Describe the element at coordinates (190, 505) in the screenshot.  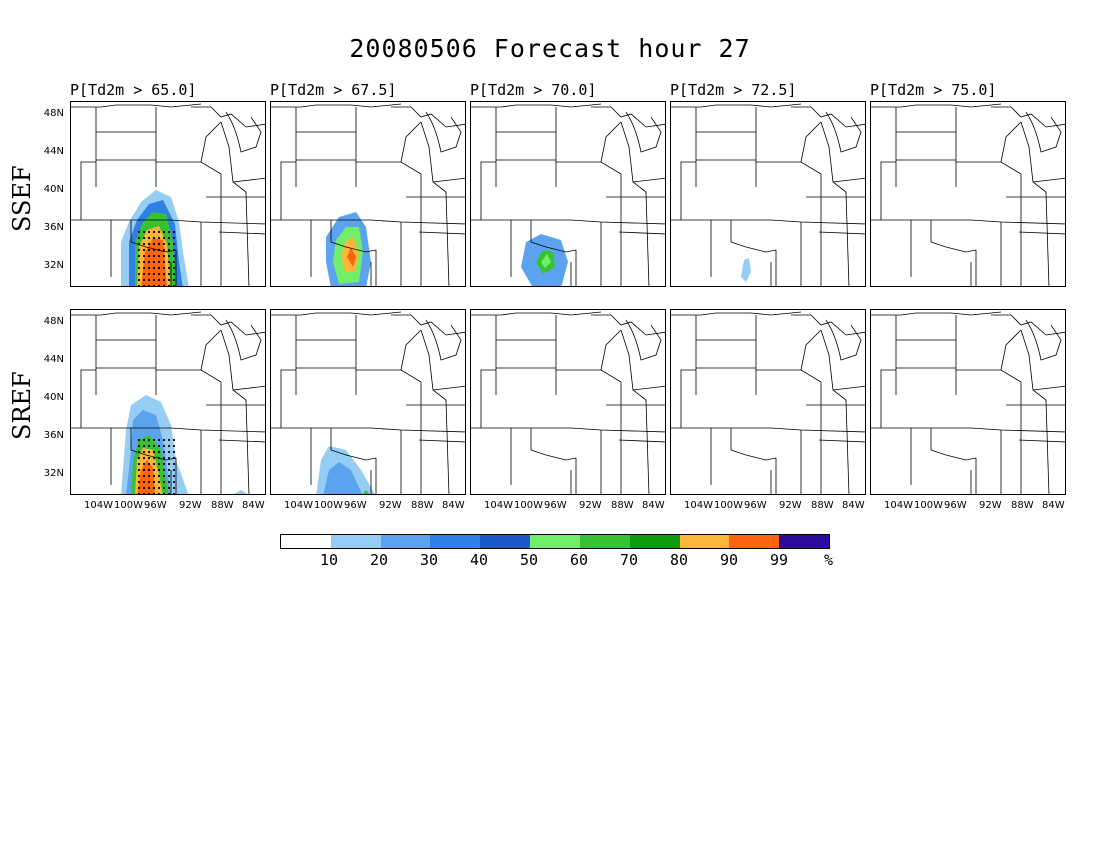
I see `x-label: 92W` at that location.